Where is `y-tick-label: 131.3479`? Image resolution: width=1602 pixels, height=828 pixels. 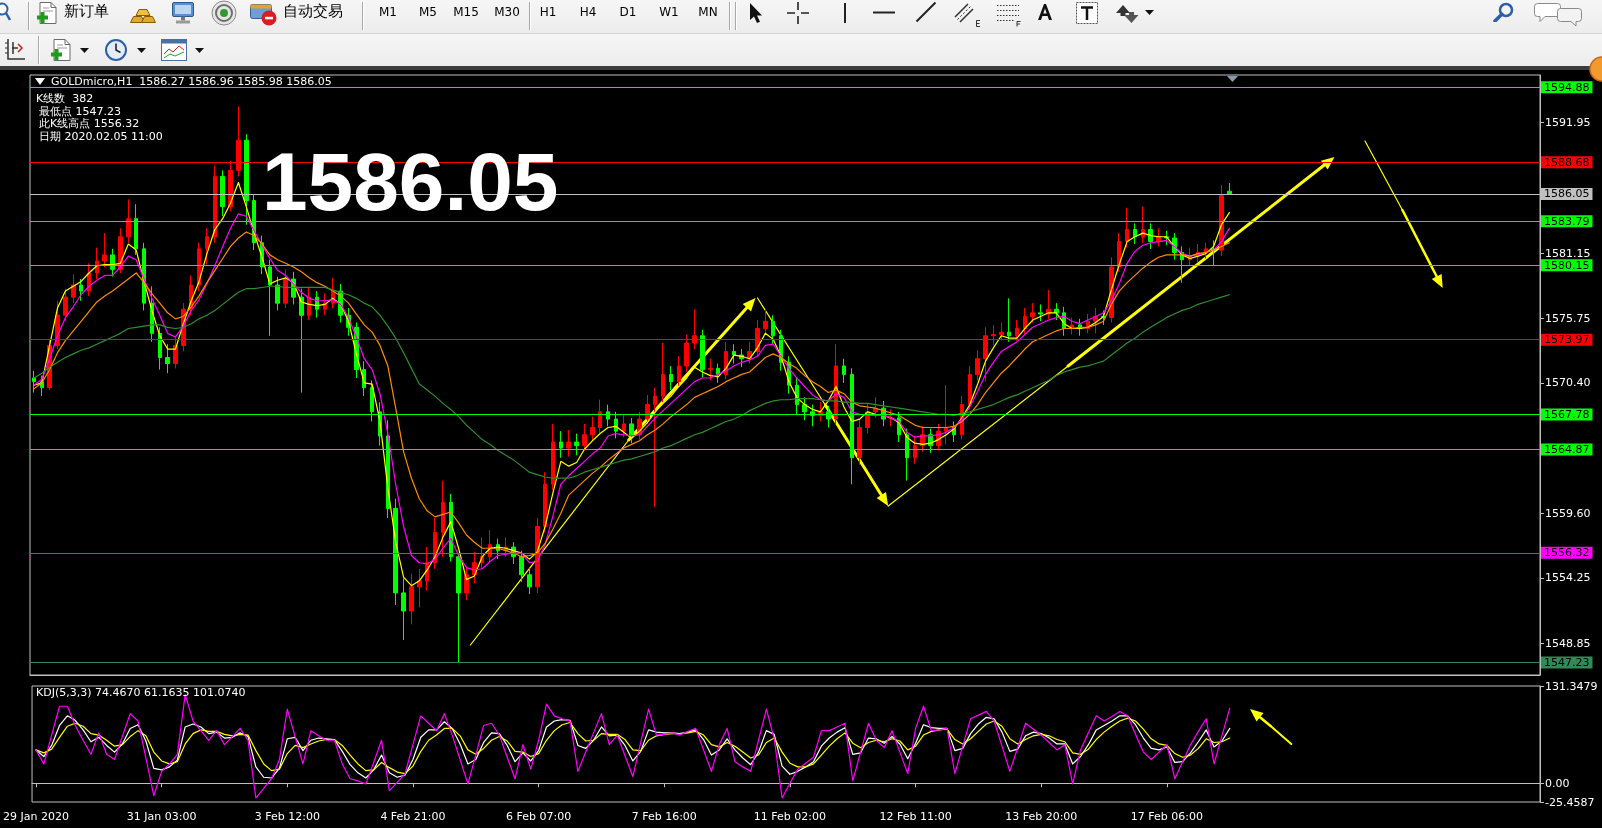
y-tick-label: 131.3479 is located at coordinates (1571, 686).